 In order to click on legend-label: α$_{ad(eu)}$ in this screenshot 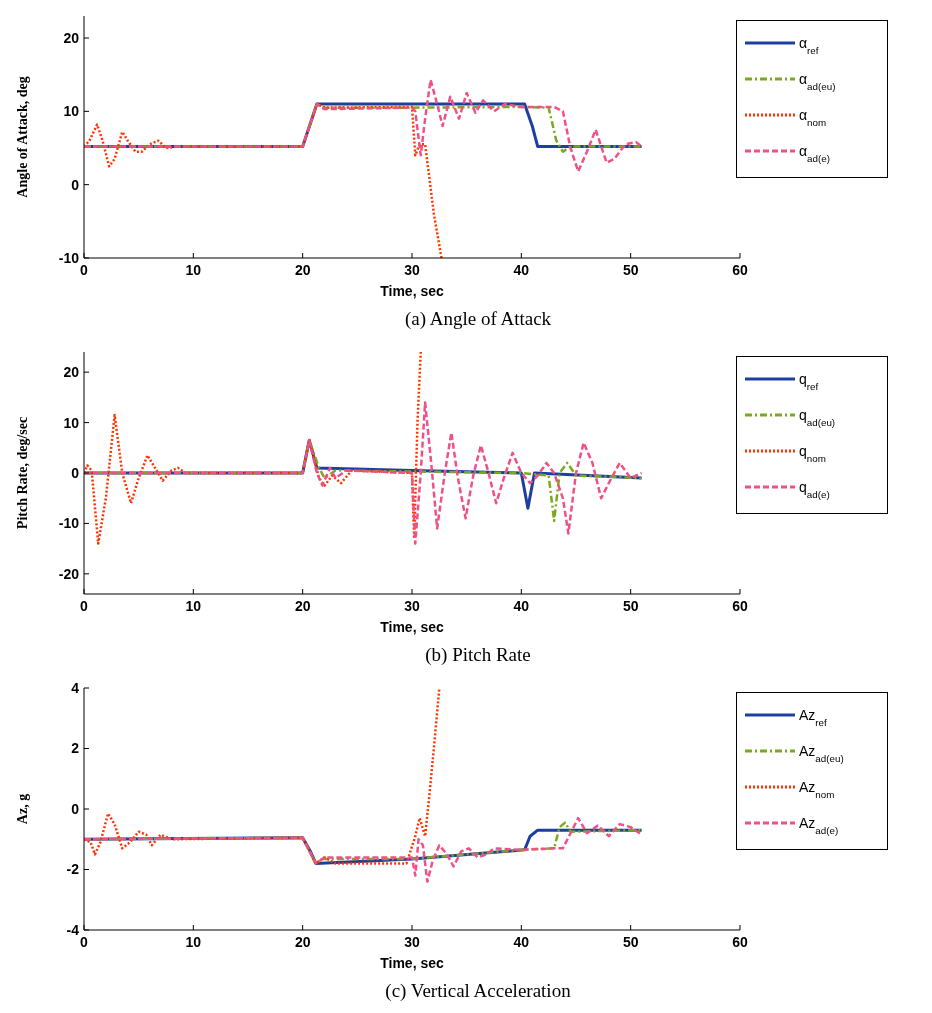, I will do `click(817, 81)`.